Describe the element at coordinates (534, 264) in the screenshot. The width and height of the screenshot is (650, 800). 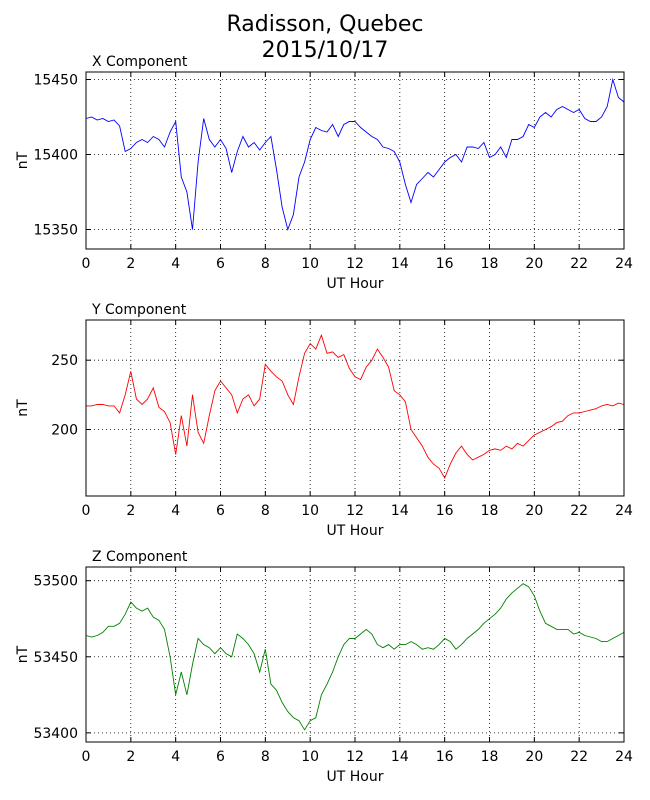
I see `x-component-xtick-label: 20` at that location.